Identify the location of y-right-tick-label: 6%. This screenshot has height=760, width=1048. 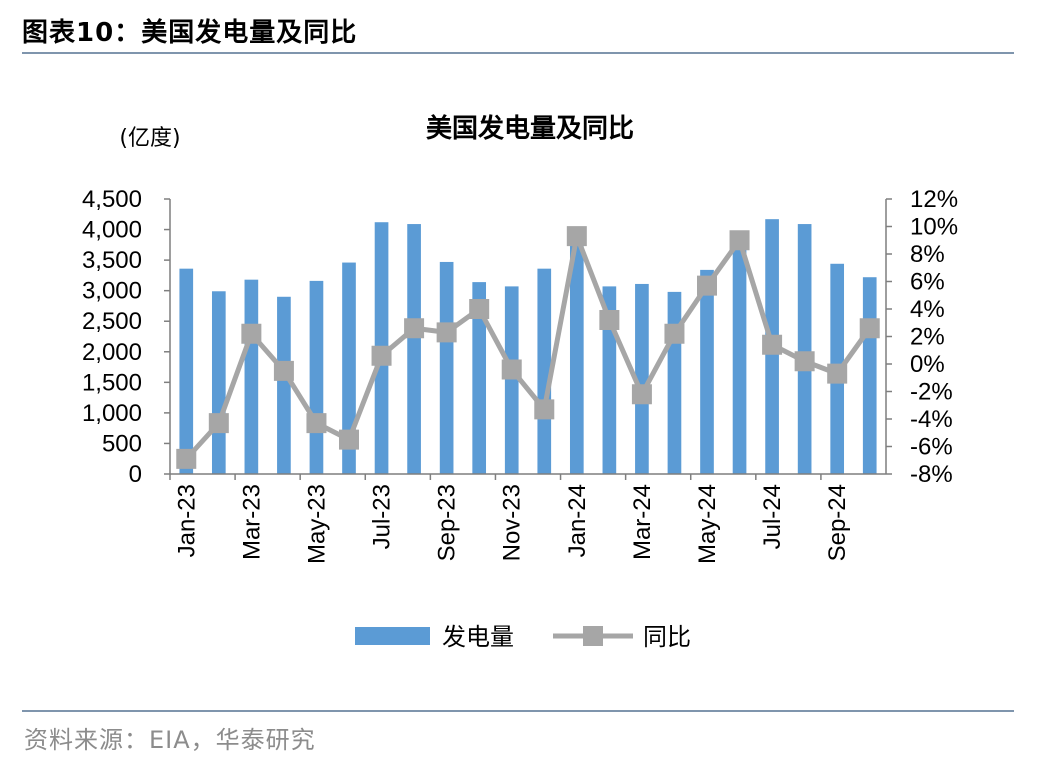
(927, 282).